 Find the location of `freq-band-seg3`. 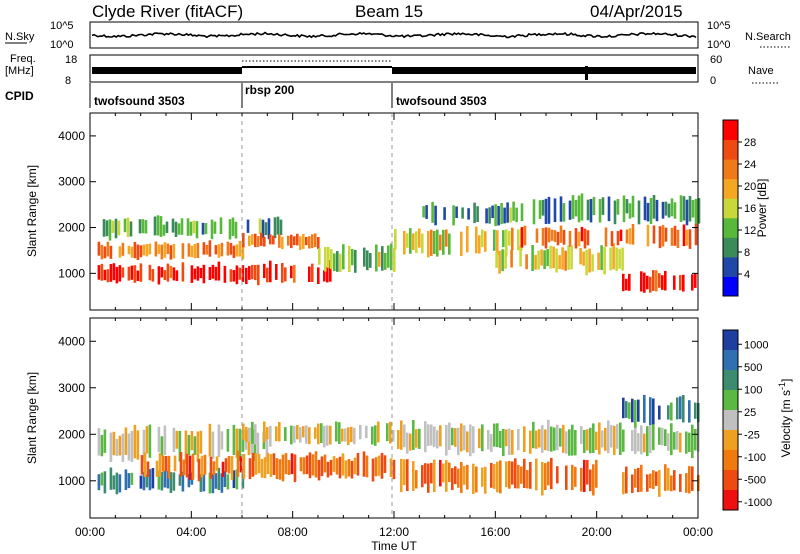

freq-band-seg3 is located at coordinates (544, 70).